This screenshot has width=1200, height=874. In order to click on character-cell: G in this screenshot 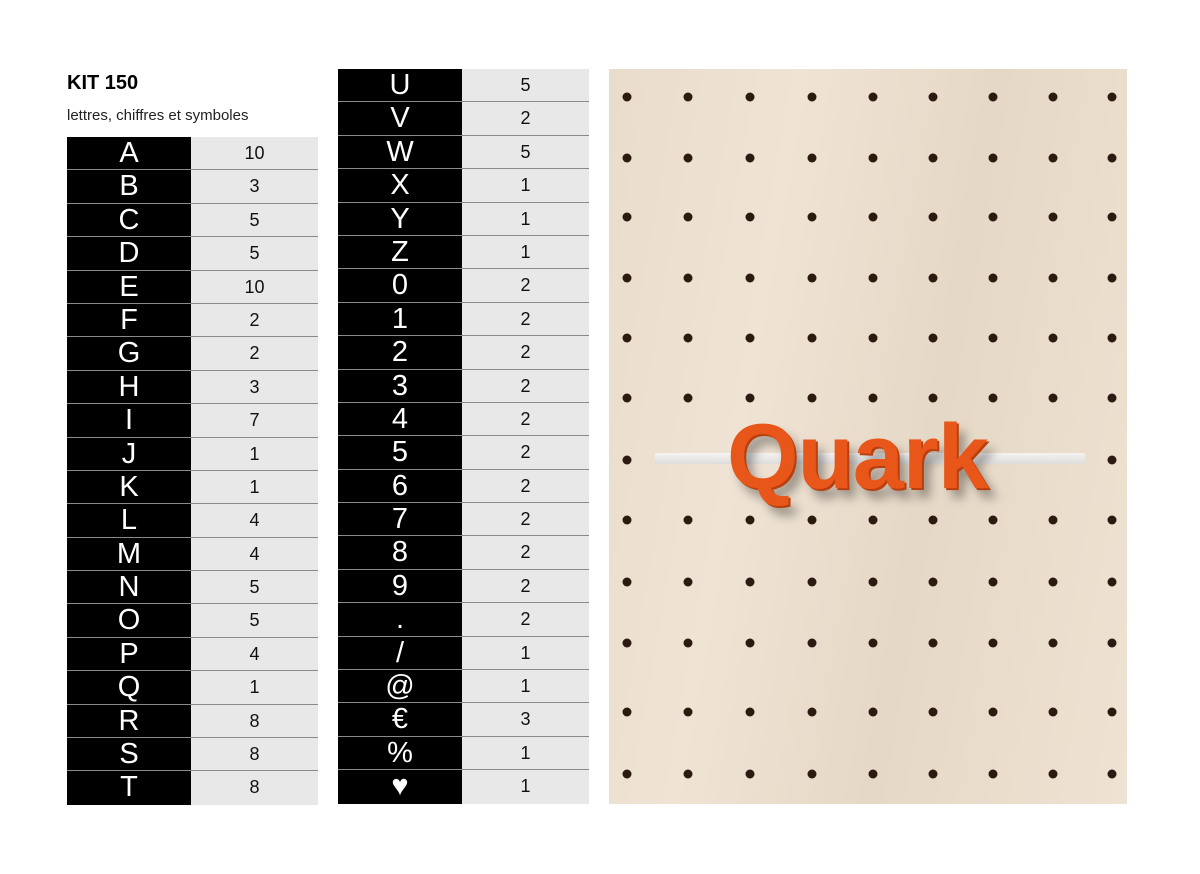, I will do `click(129, 353)`.